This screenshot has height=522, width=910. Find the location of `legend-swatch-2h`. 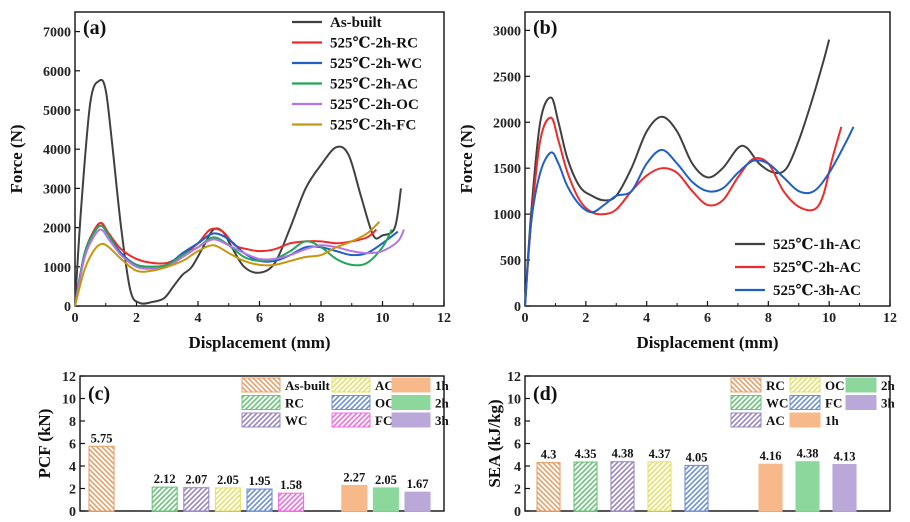

legend-swatch-2h is located at coordinates (411, 402).